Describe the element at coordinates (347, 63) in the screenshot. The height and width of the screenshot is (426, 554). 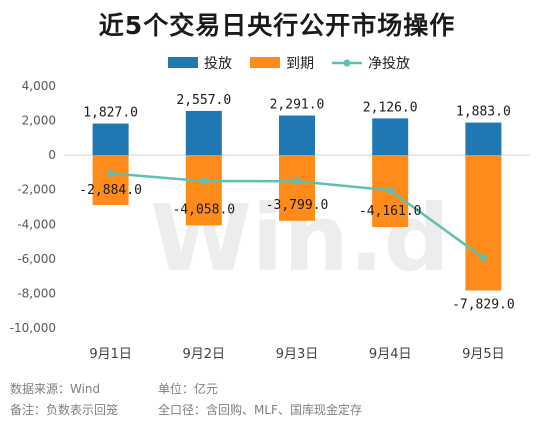
I see `legend-marker` at that location.